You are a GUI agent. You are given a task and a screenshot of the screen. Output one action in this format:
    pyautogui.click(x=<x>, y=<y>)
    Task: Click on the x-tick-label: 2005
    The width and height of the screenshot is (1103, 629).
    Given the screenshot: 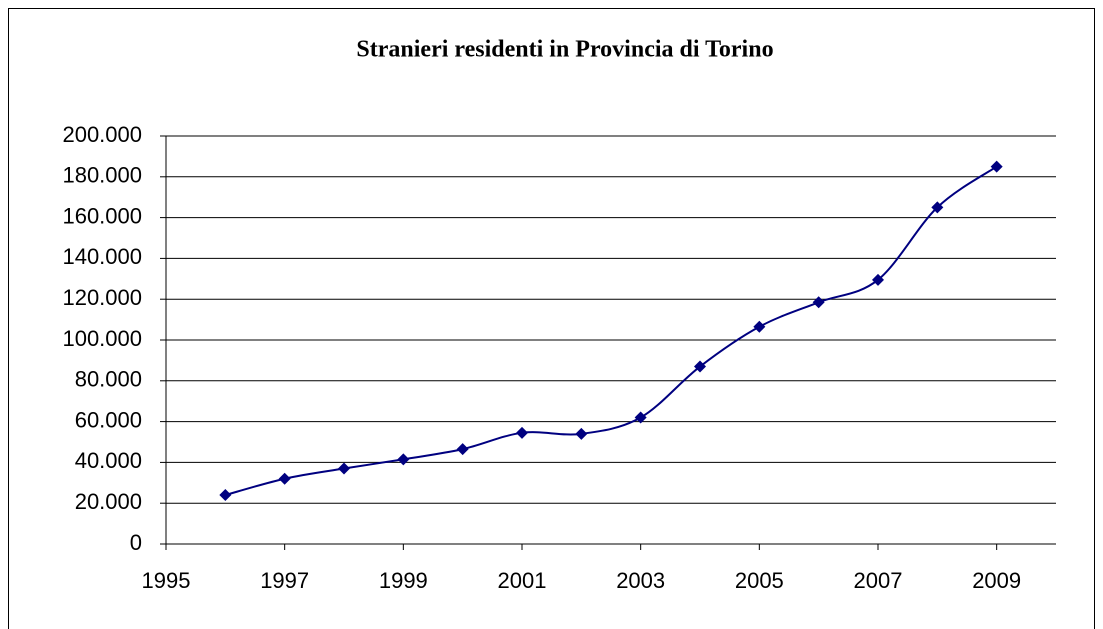 What is the action you would take?
    pyautogui.click(x=759, y=580)
    